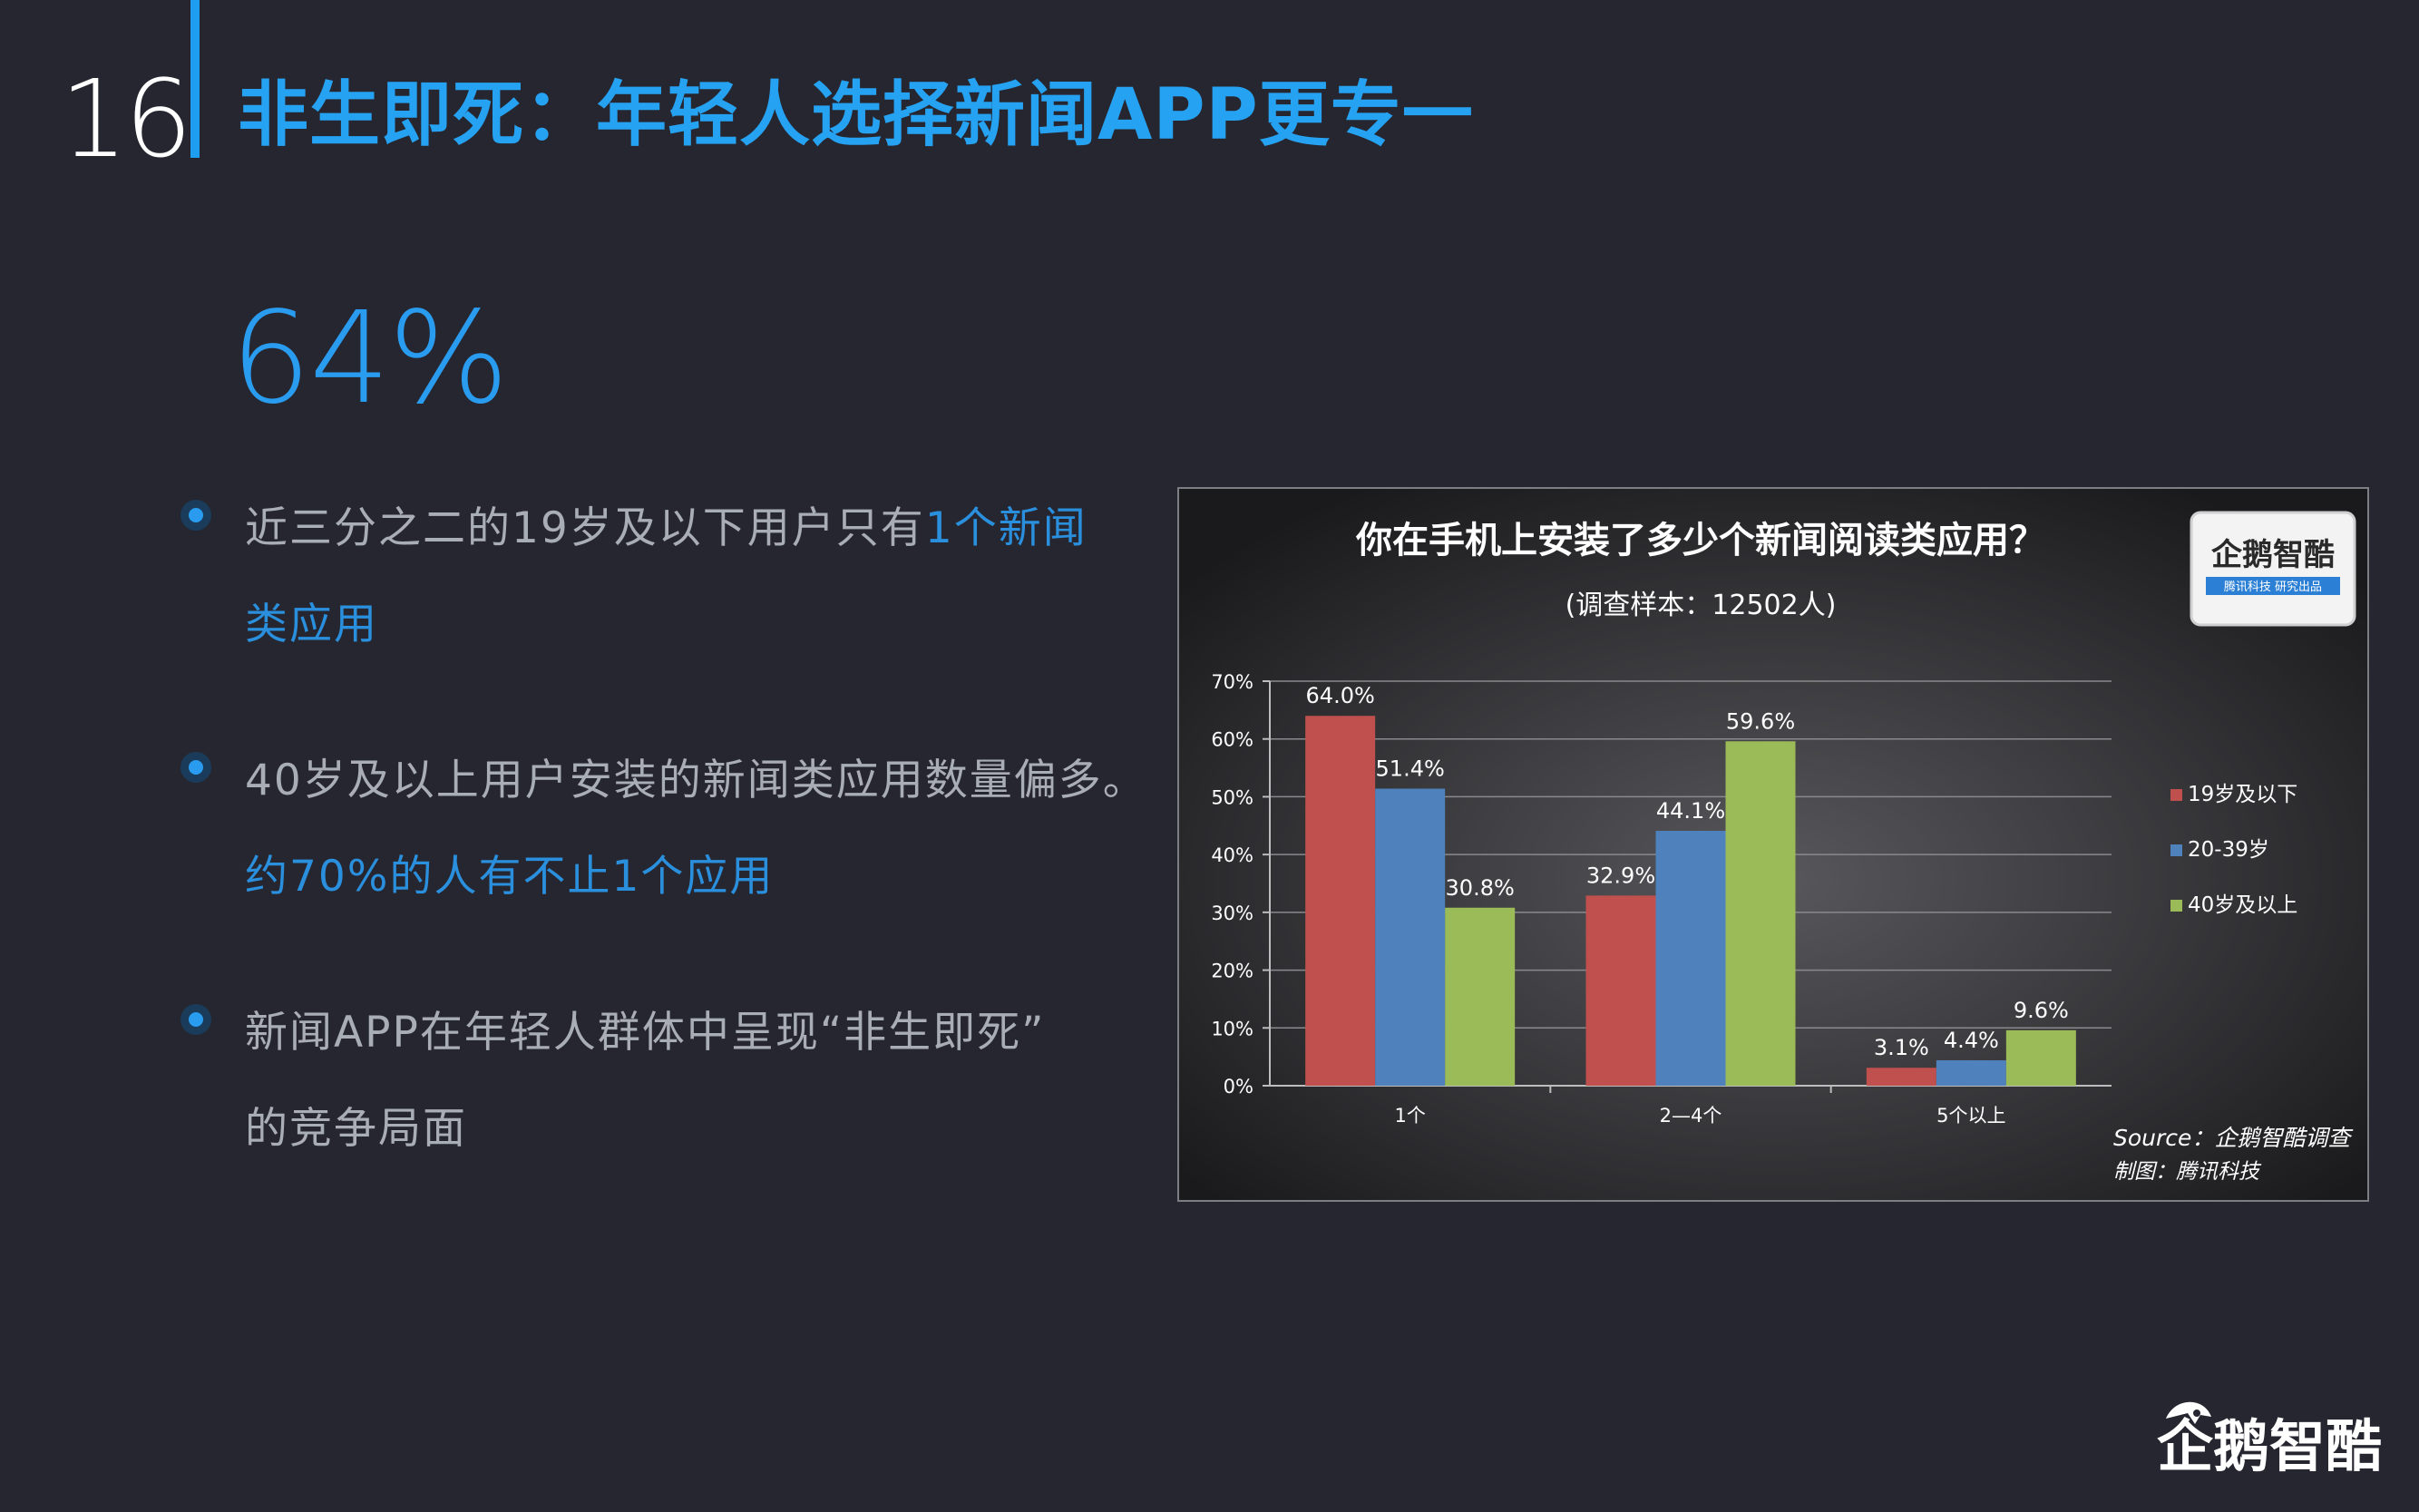 The height and width of the screenshot is (1512, 2419). I want to click on footer-logo: 企鹅智酷, so click(2266, 1435).